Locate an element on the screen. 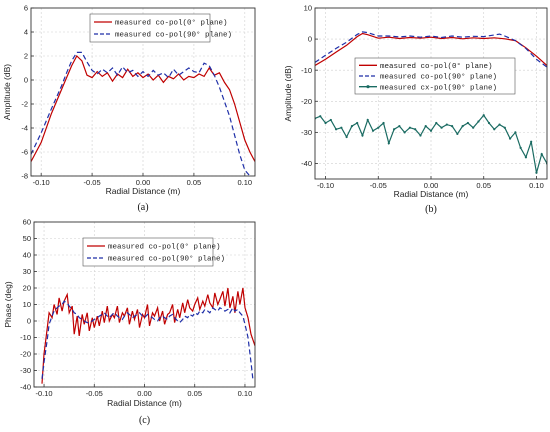 The height and width of the screenshot is (432, 550). y-tick-label: -10 is located at coordinates (25, 337).